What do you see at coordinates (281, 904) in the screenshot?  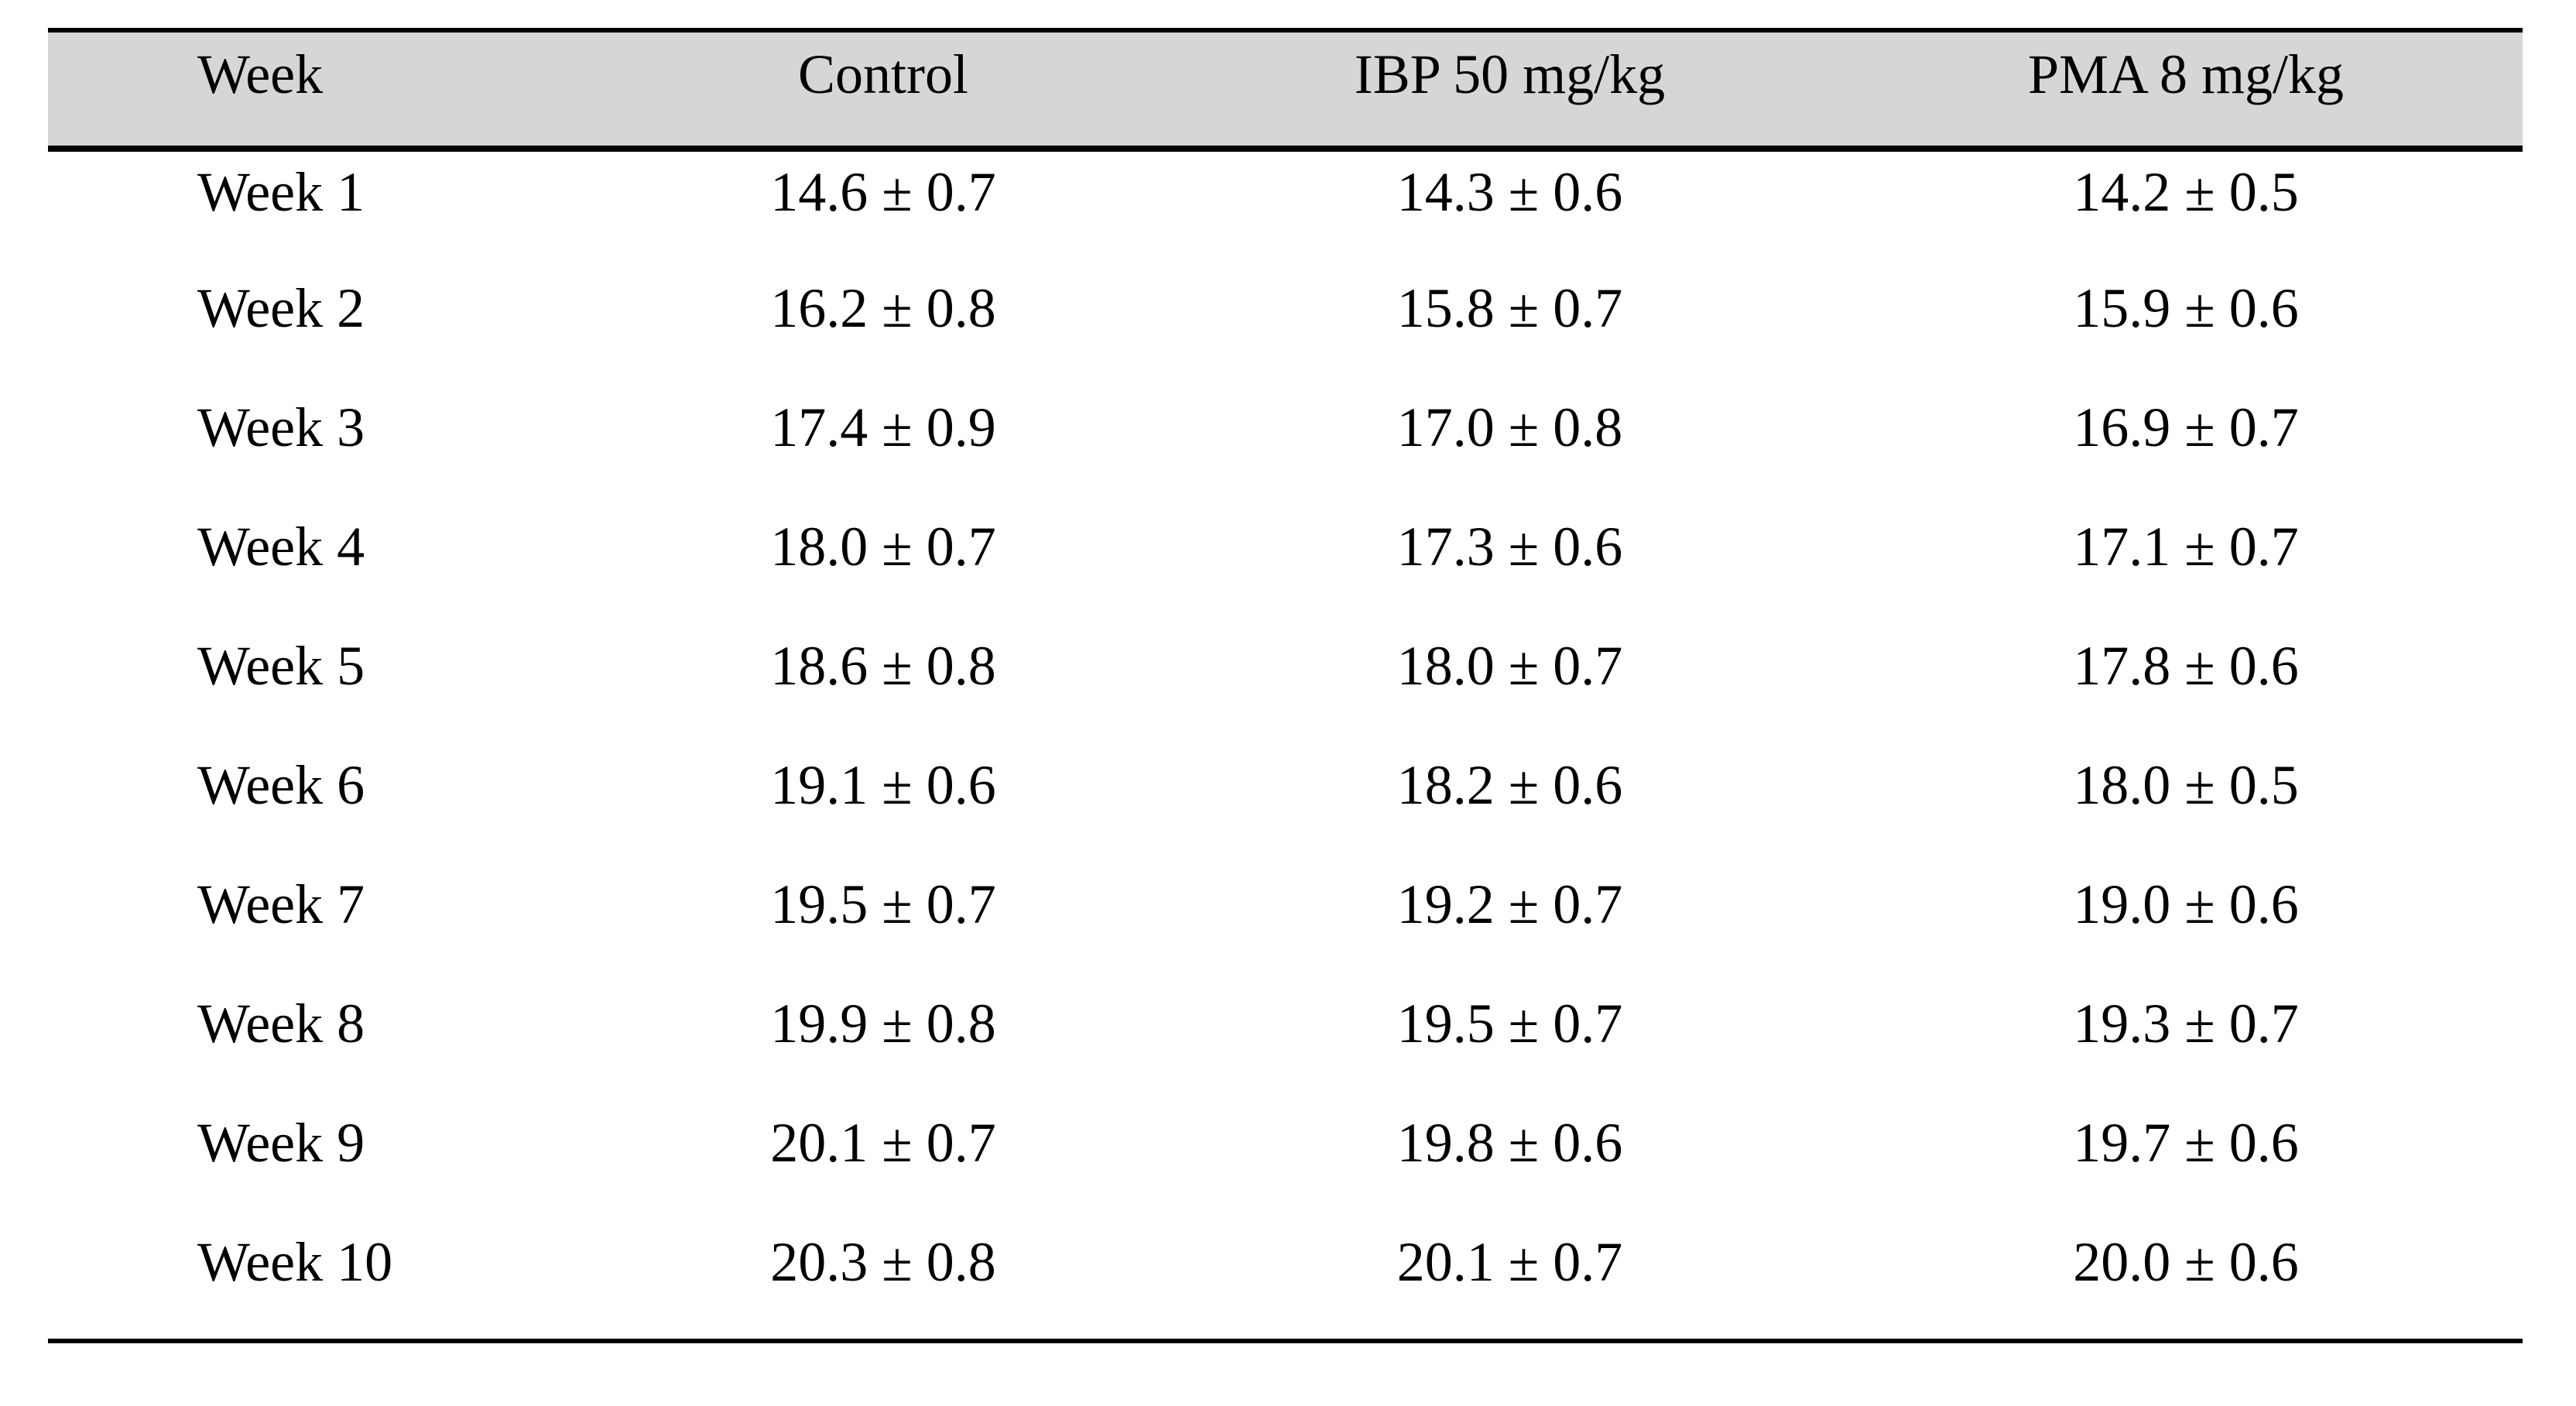 I see `cell-week: Week 7` at bounding box center [281, 904].